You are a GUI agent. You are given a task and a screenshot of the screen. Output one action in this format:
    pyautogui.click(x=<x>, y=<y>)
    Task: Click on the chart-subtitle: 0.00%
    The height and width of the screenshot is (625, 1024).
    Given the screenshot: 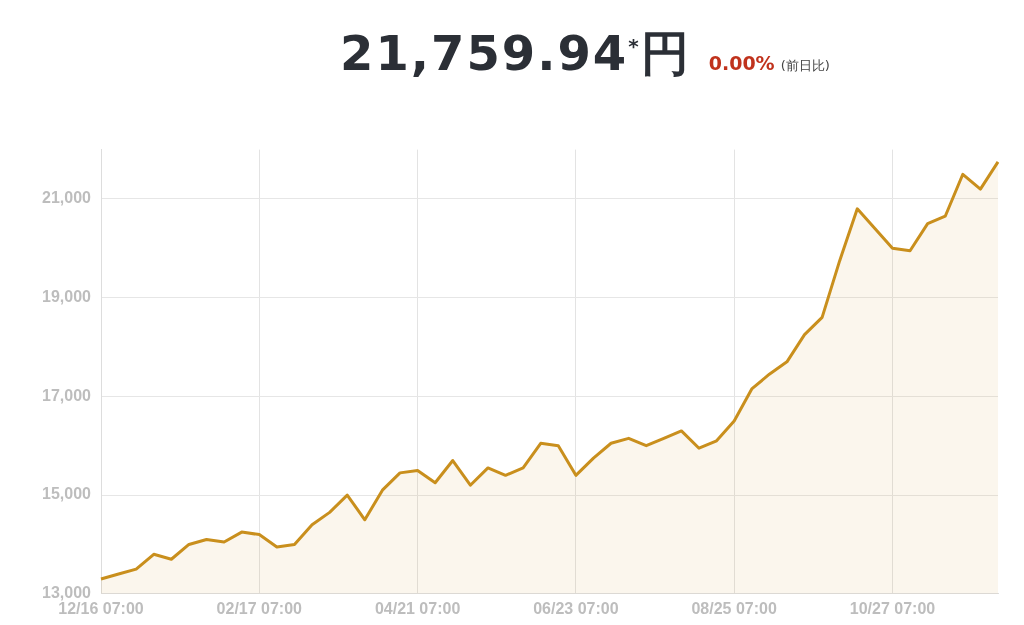 What is the action you would take?
    pyautogui.click(x=741, y=63)
    